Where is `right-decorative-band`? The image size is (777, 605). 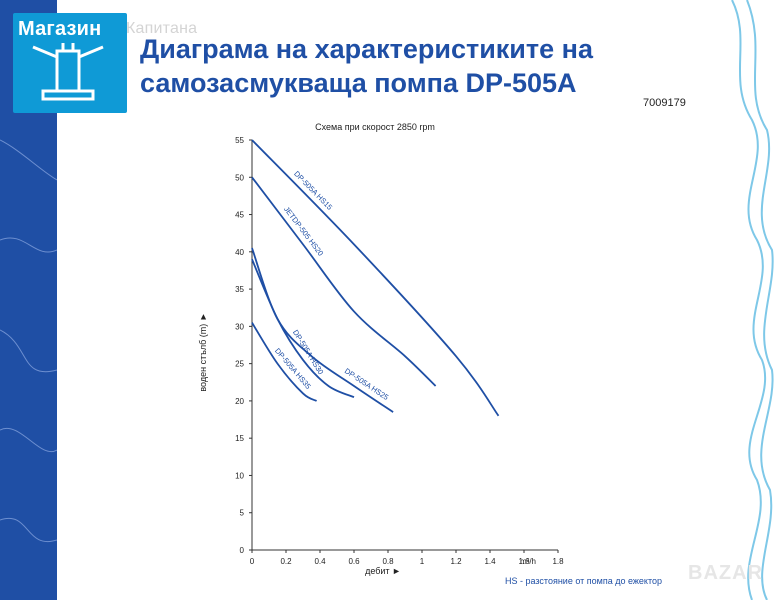
right-decorative-band is located at coordinates (749, 300).